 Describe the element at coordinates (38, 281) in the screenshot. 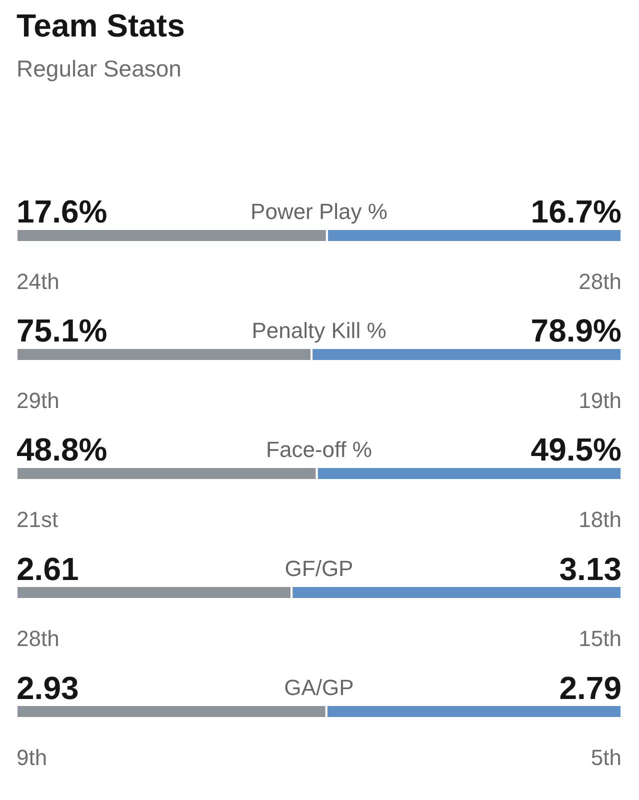

I see `annotation: 24th` at that location.